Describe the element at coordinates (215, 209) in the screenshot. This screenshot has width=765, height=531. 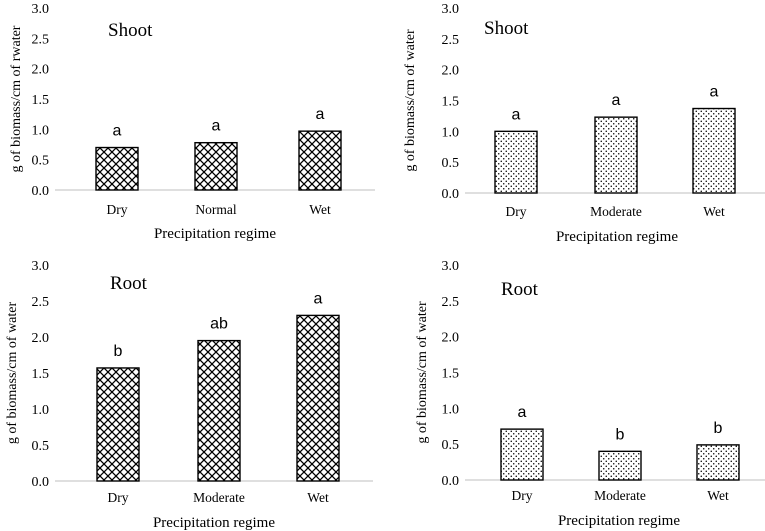
I see `category-label: Normal` at that location.